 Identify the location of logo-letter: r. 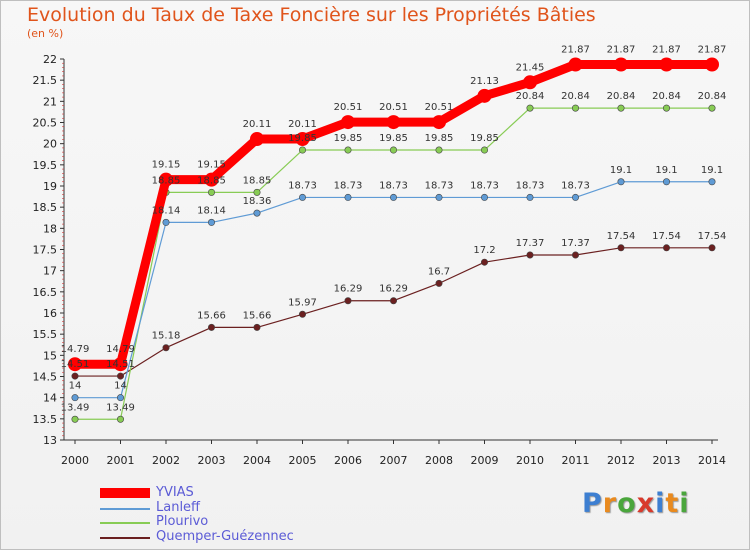
(610, 503).